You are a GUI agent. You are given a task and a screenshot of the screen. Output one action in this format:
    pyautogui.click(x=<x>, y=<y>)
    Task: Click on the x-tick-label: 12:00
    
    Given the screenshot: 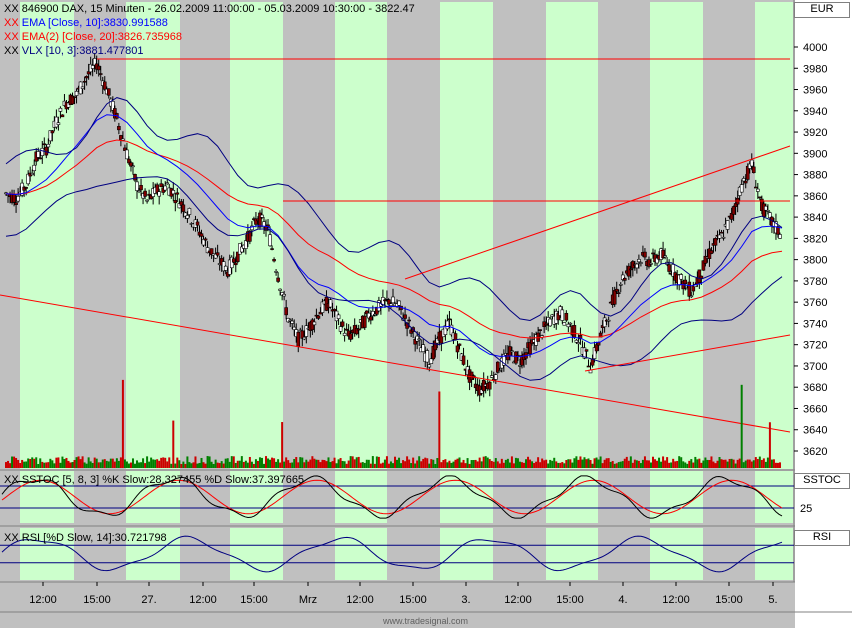 What is the action you would take?
    pyautogui.click(x=360, y=600)
    